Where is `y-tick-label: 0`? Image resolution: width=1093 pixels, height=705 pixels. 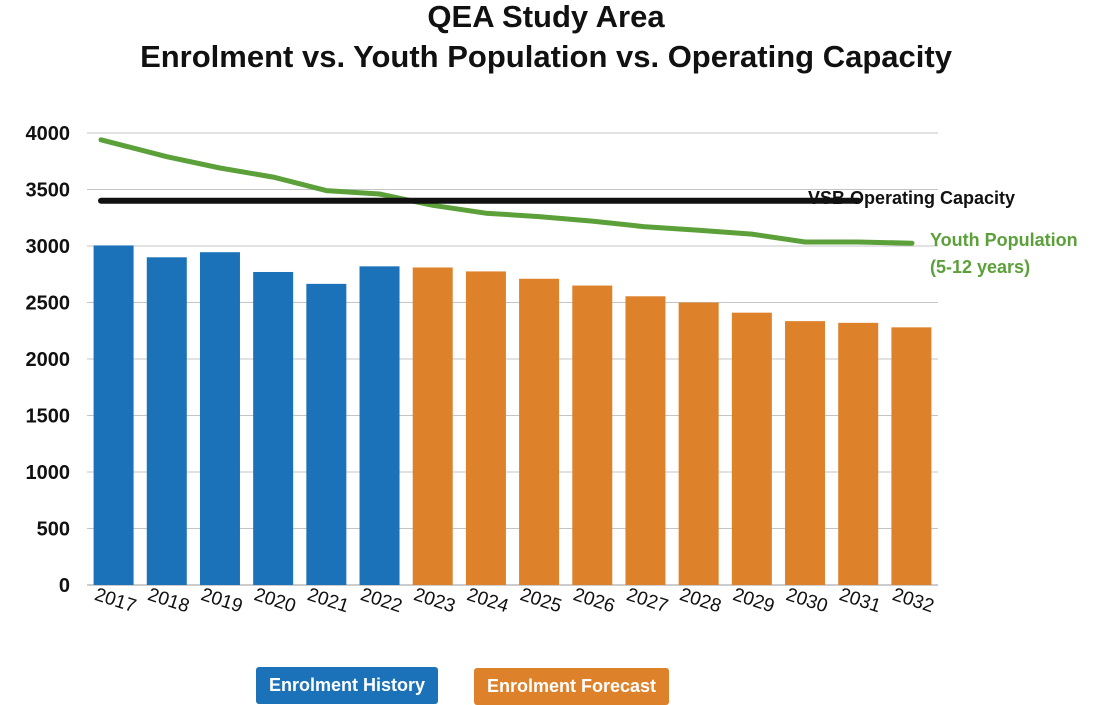 y-tick-label: 0 is located at coordinates (64, 586).